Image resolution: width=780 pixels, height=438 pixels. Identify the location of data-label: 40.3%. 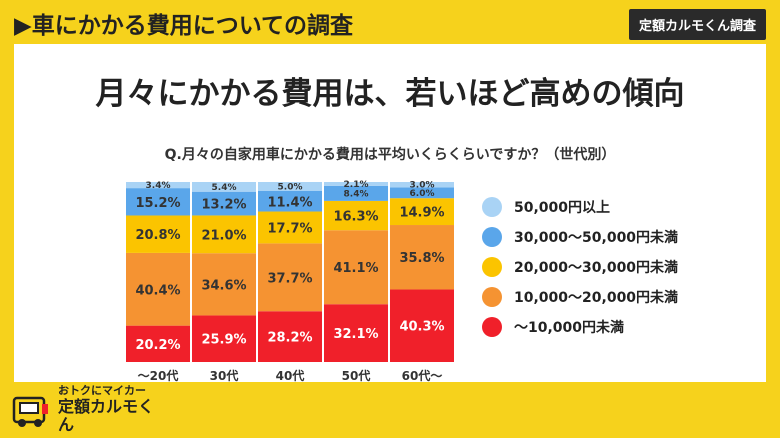
(421, 327).